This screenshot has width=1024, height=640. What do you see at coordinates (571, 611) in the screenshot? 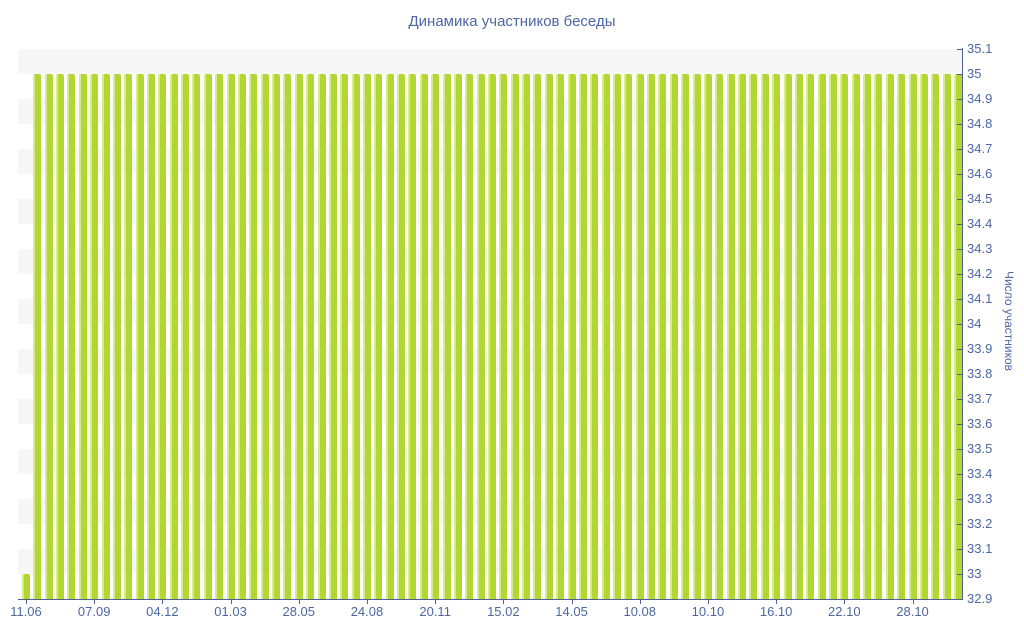
I see `x-tick-label: 14.05` at bounding box center [571, 611].